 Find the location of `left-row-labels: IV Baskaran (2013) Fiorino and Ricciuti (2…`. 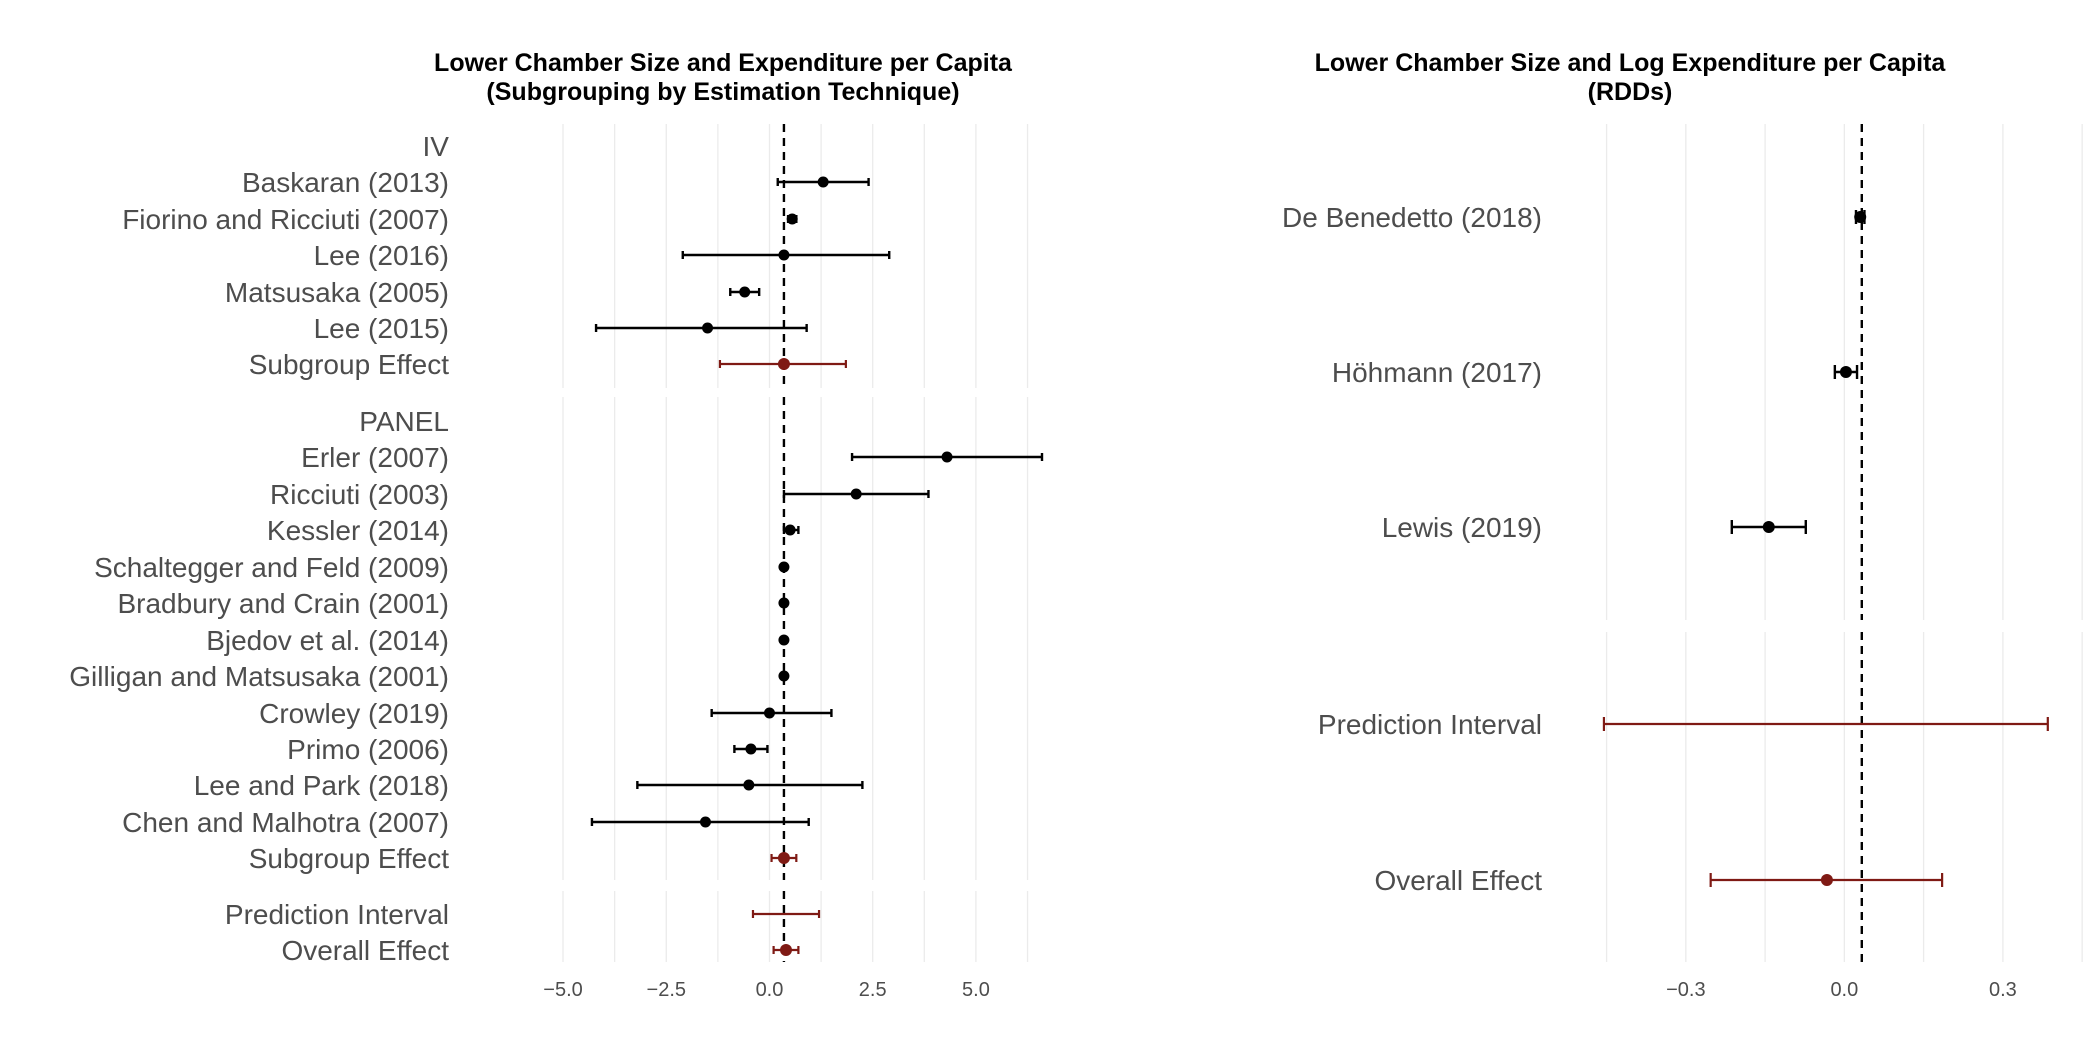

left-row-labels: IV Baskaran (2013) Fiorino and Ricciuti (2… is located at coordinates (259, 548).